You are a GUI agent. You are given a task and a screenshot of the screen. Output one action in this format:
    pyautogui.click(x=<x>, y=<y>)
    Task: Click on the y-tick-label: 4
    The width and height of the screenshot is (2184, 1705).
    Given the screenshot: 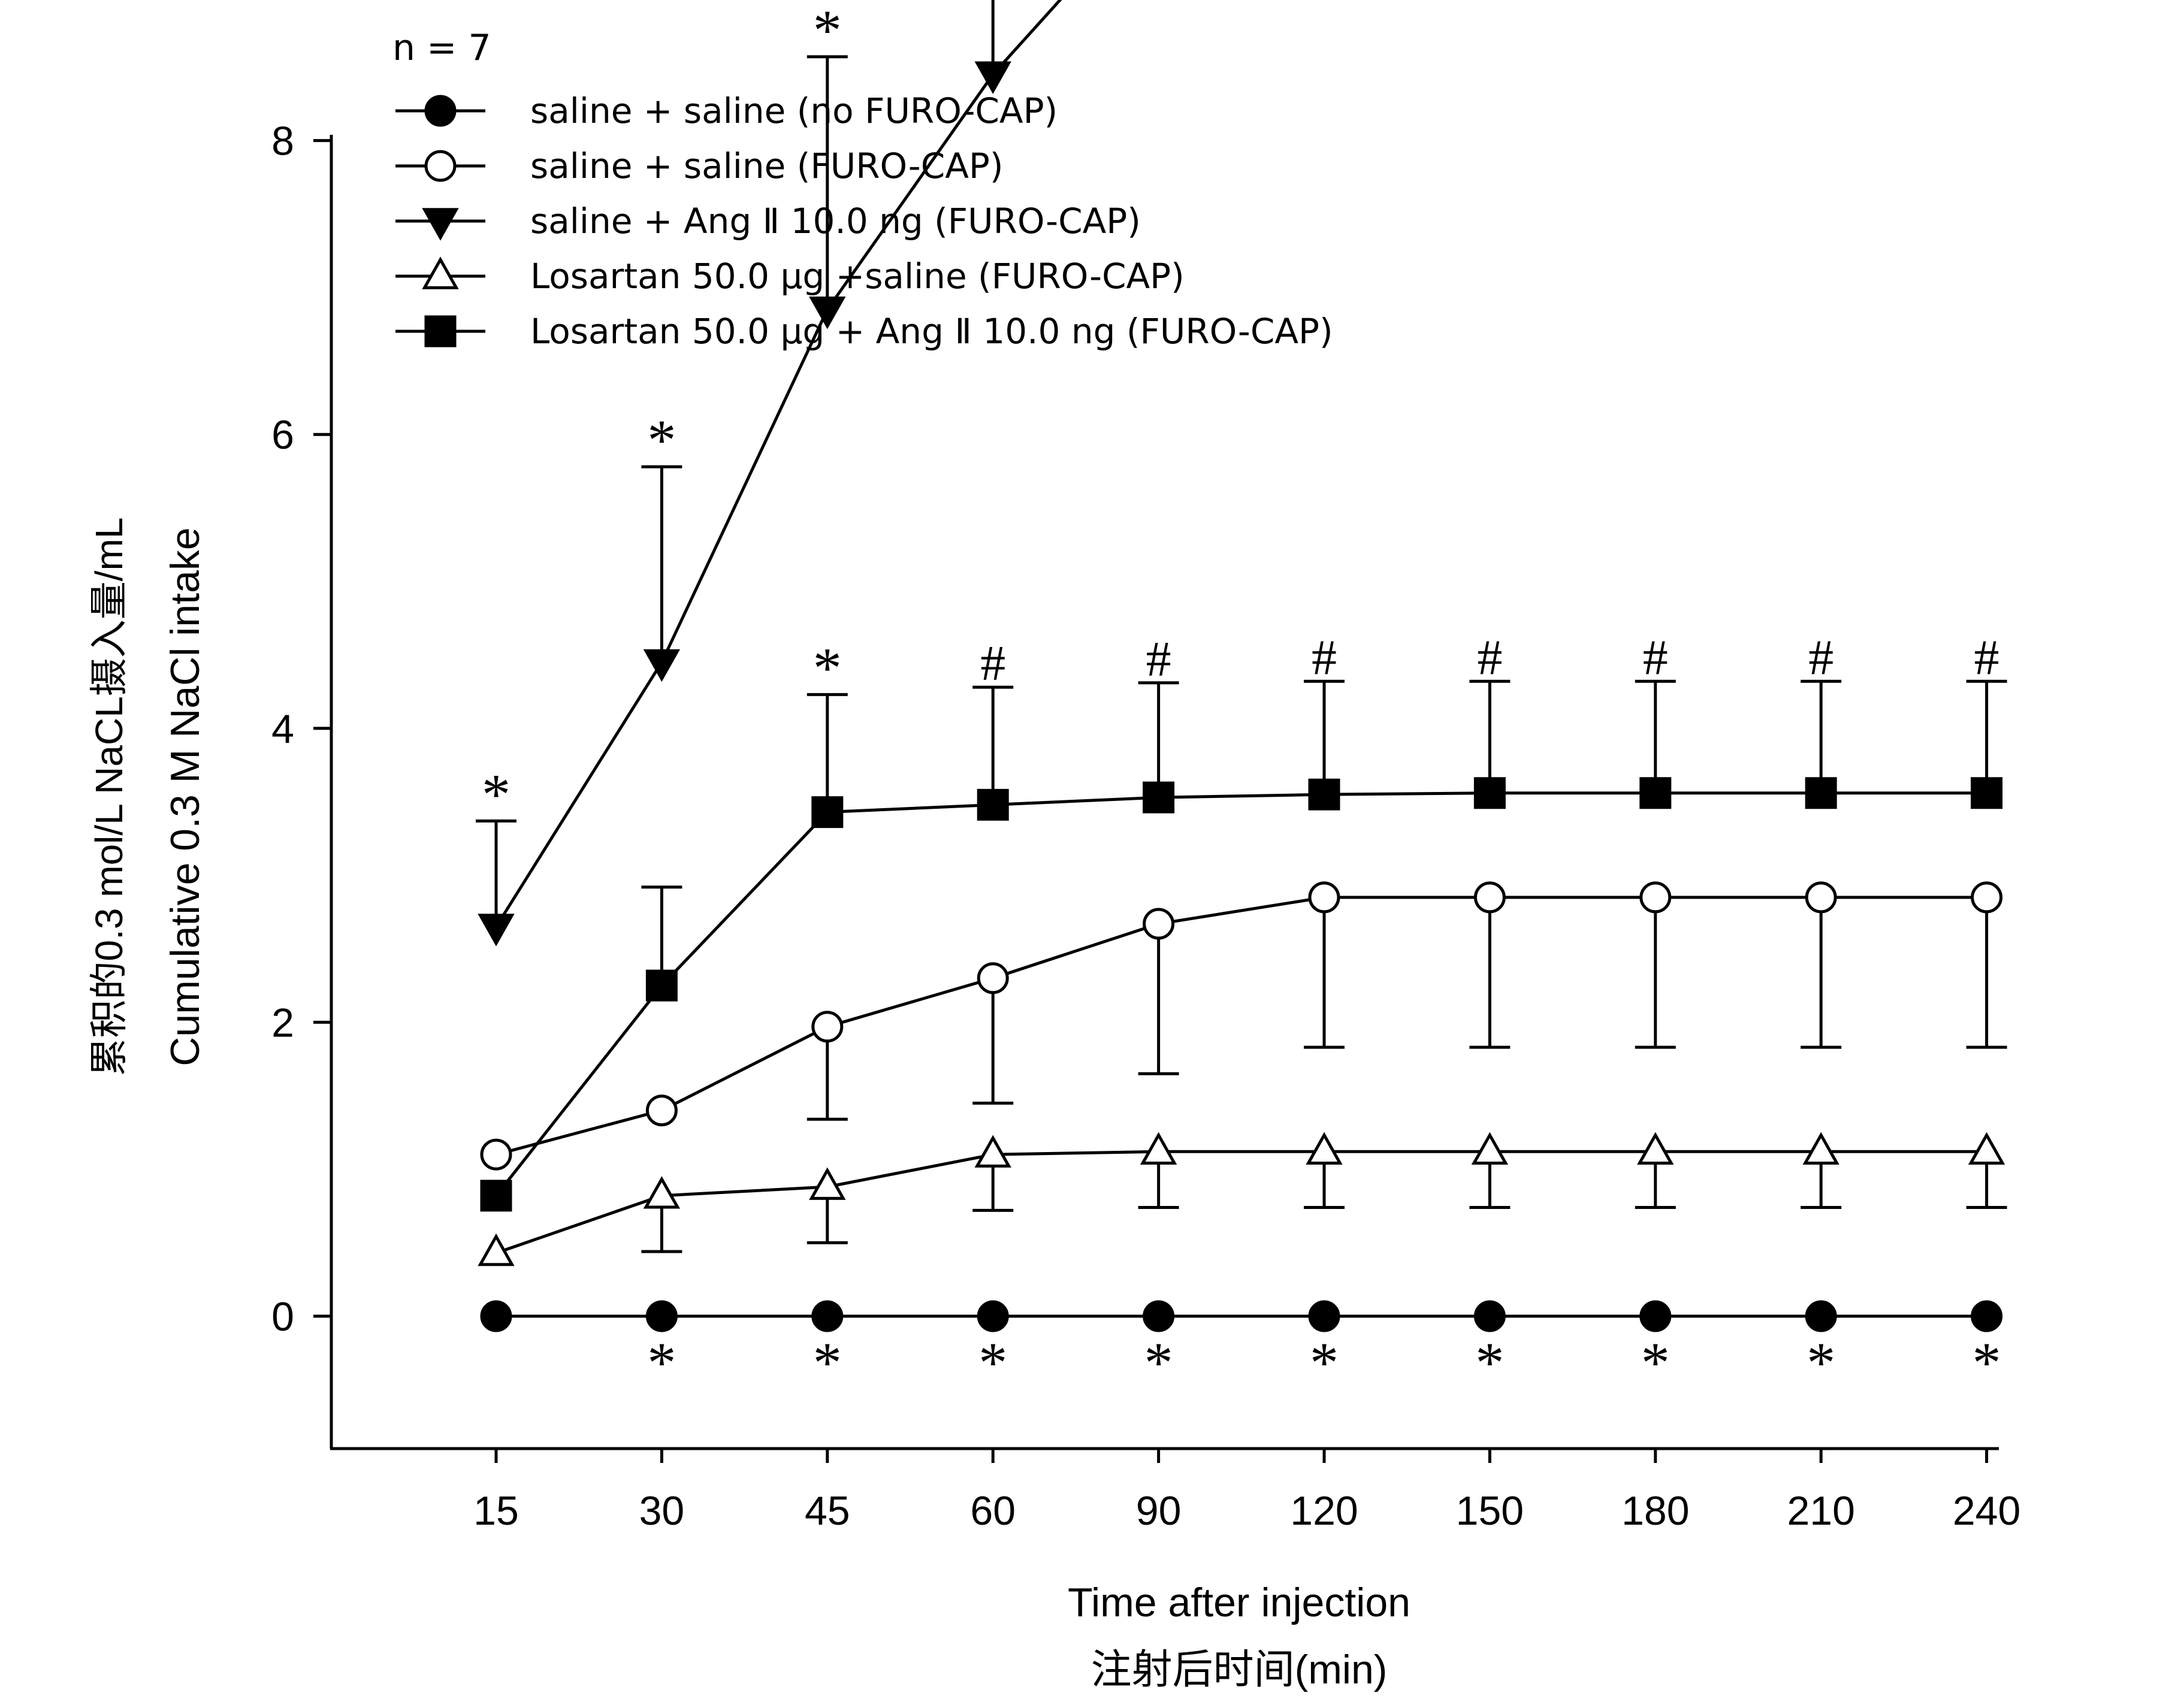 What is the action you would take?
    pyautogui.click(x=282, y=729)
    